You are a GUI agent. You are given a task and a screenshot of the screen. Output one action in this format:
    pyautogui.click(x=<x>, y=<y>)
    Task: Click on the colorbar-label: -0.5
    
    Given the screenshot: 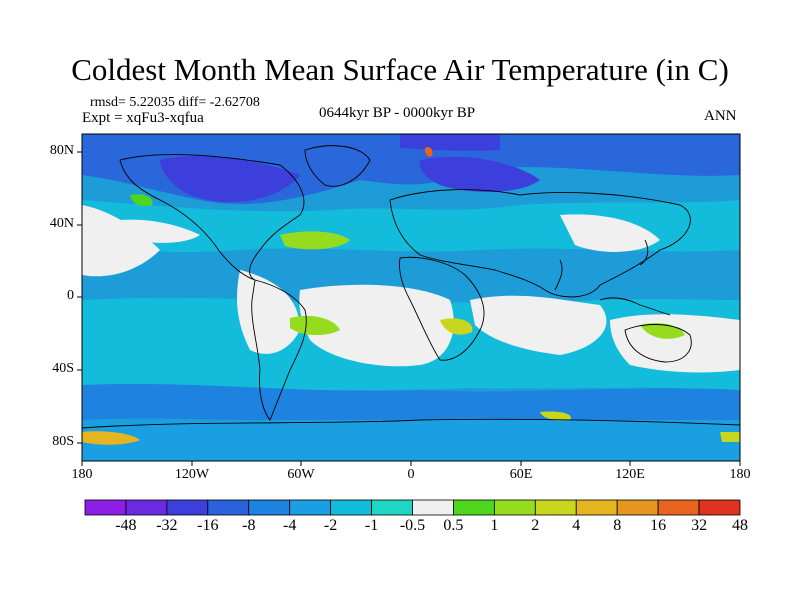 What is the action you would take?
    pyautogui.click(x=412, y=525)
    